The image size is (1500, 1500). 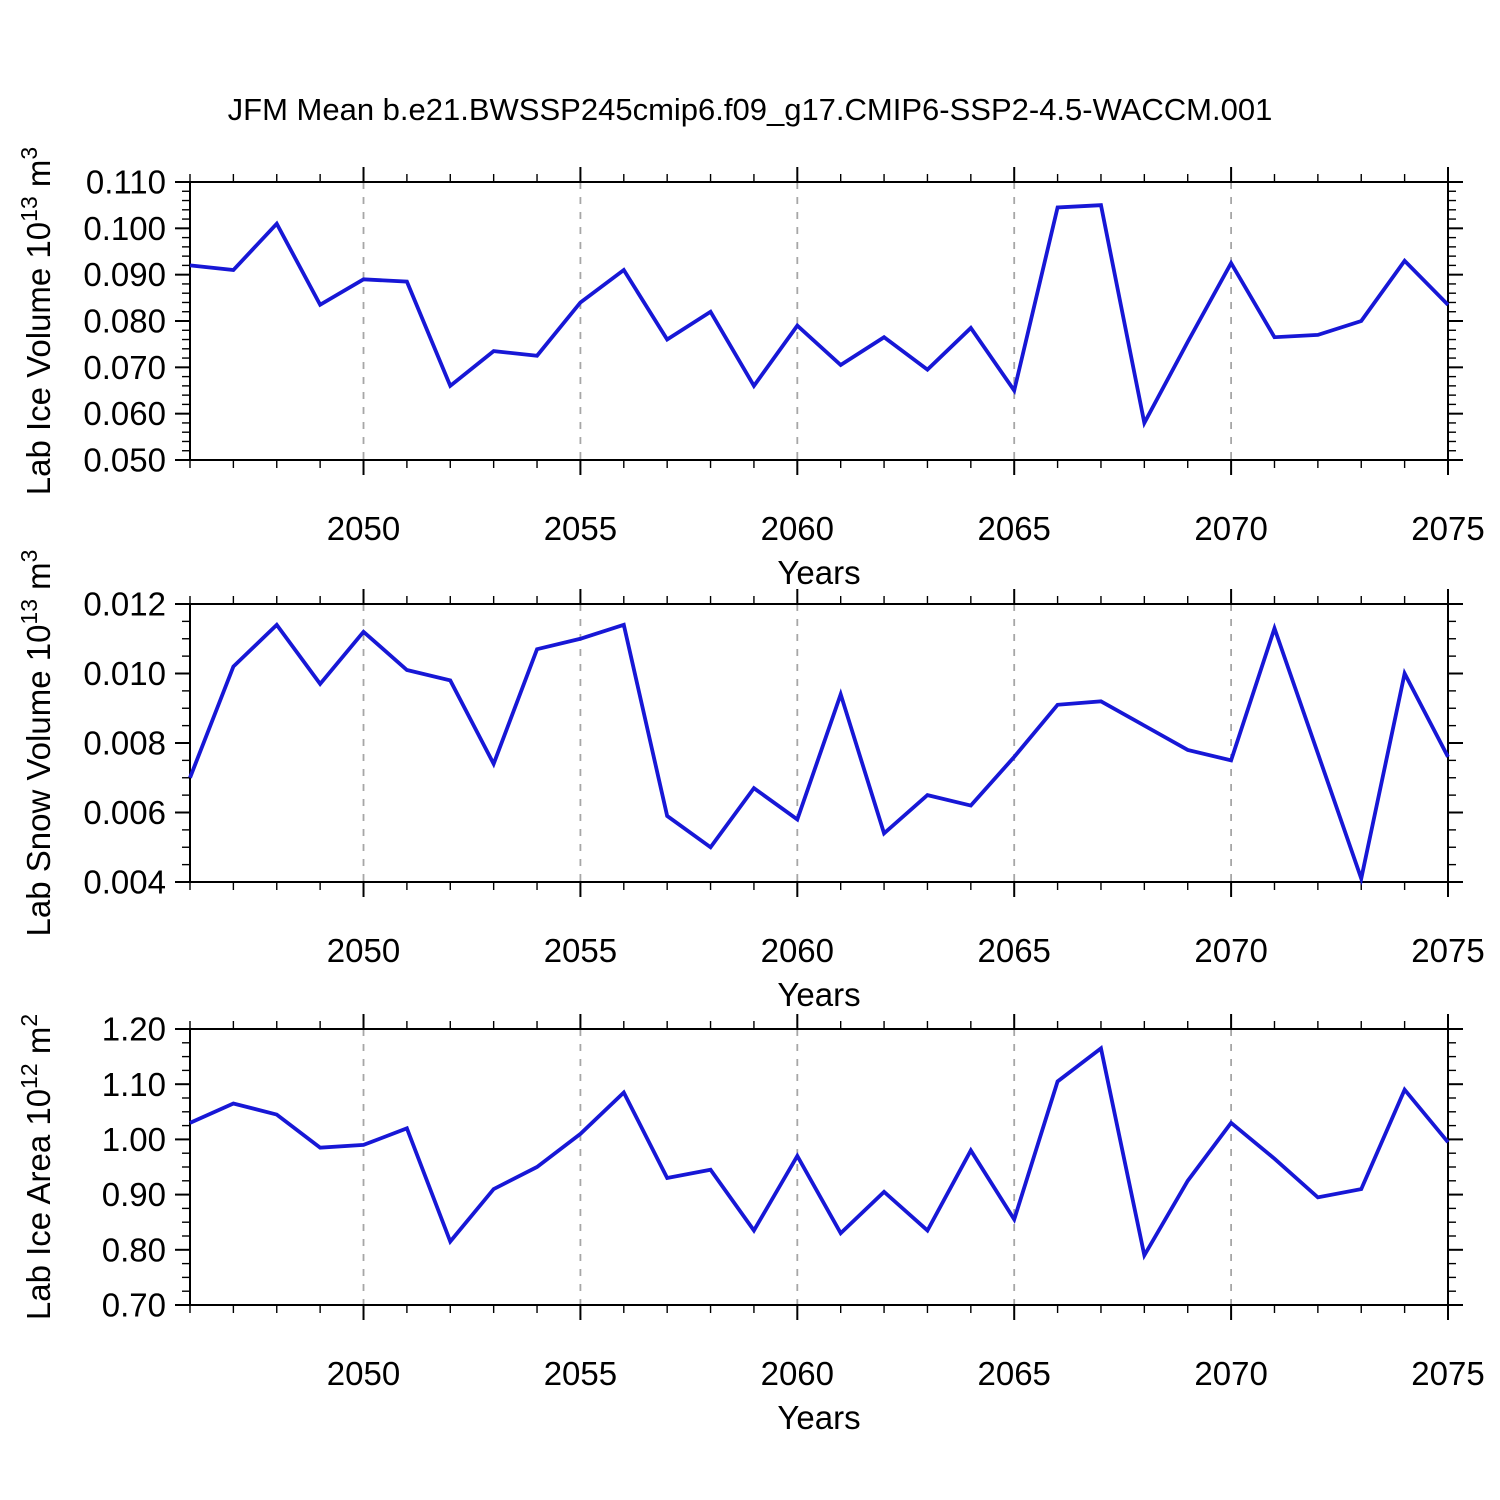 I want to click on y-tick-label: 0.012, so click(x=124, y=604).